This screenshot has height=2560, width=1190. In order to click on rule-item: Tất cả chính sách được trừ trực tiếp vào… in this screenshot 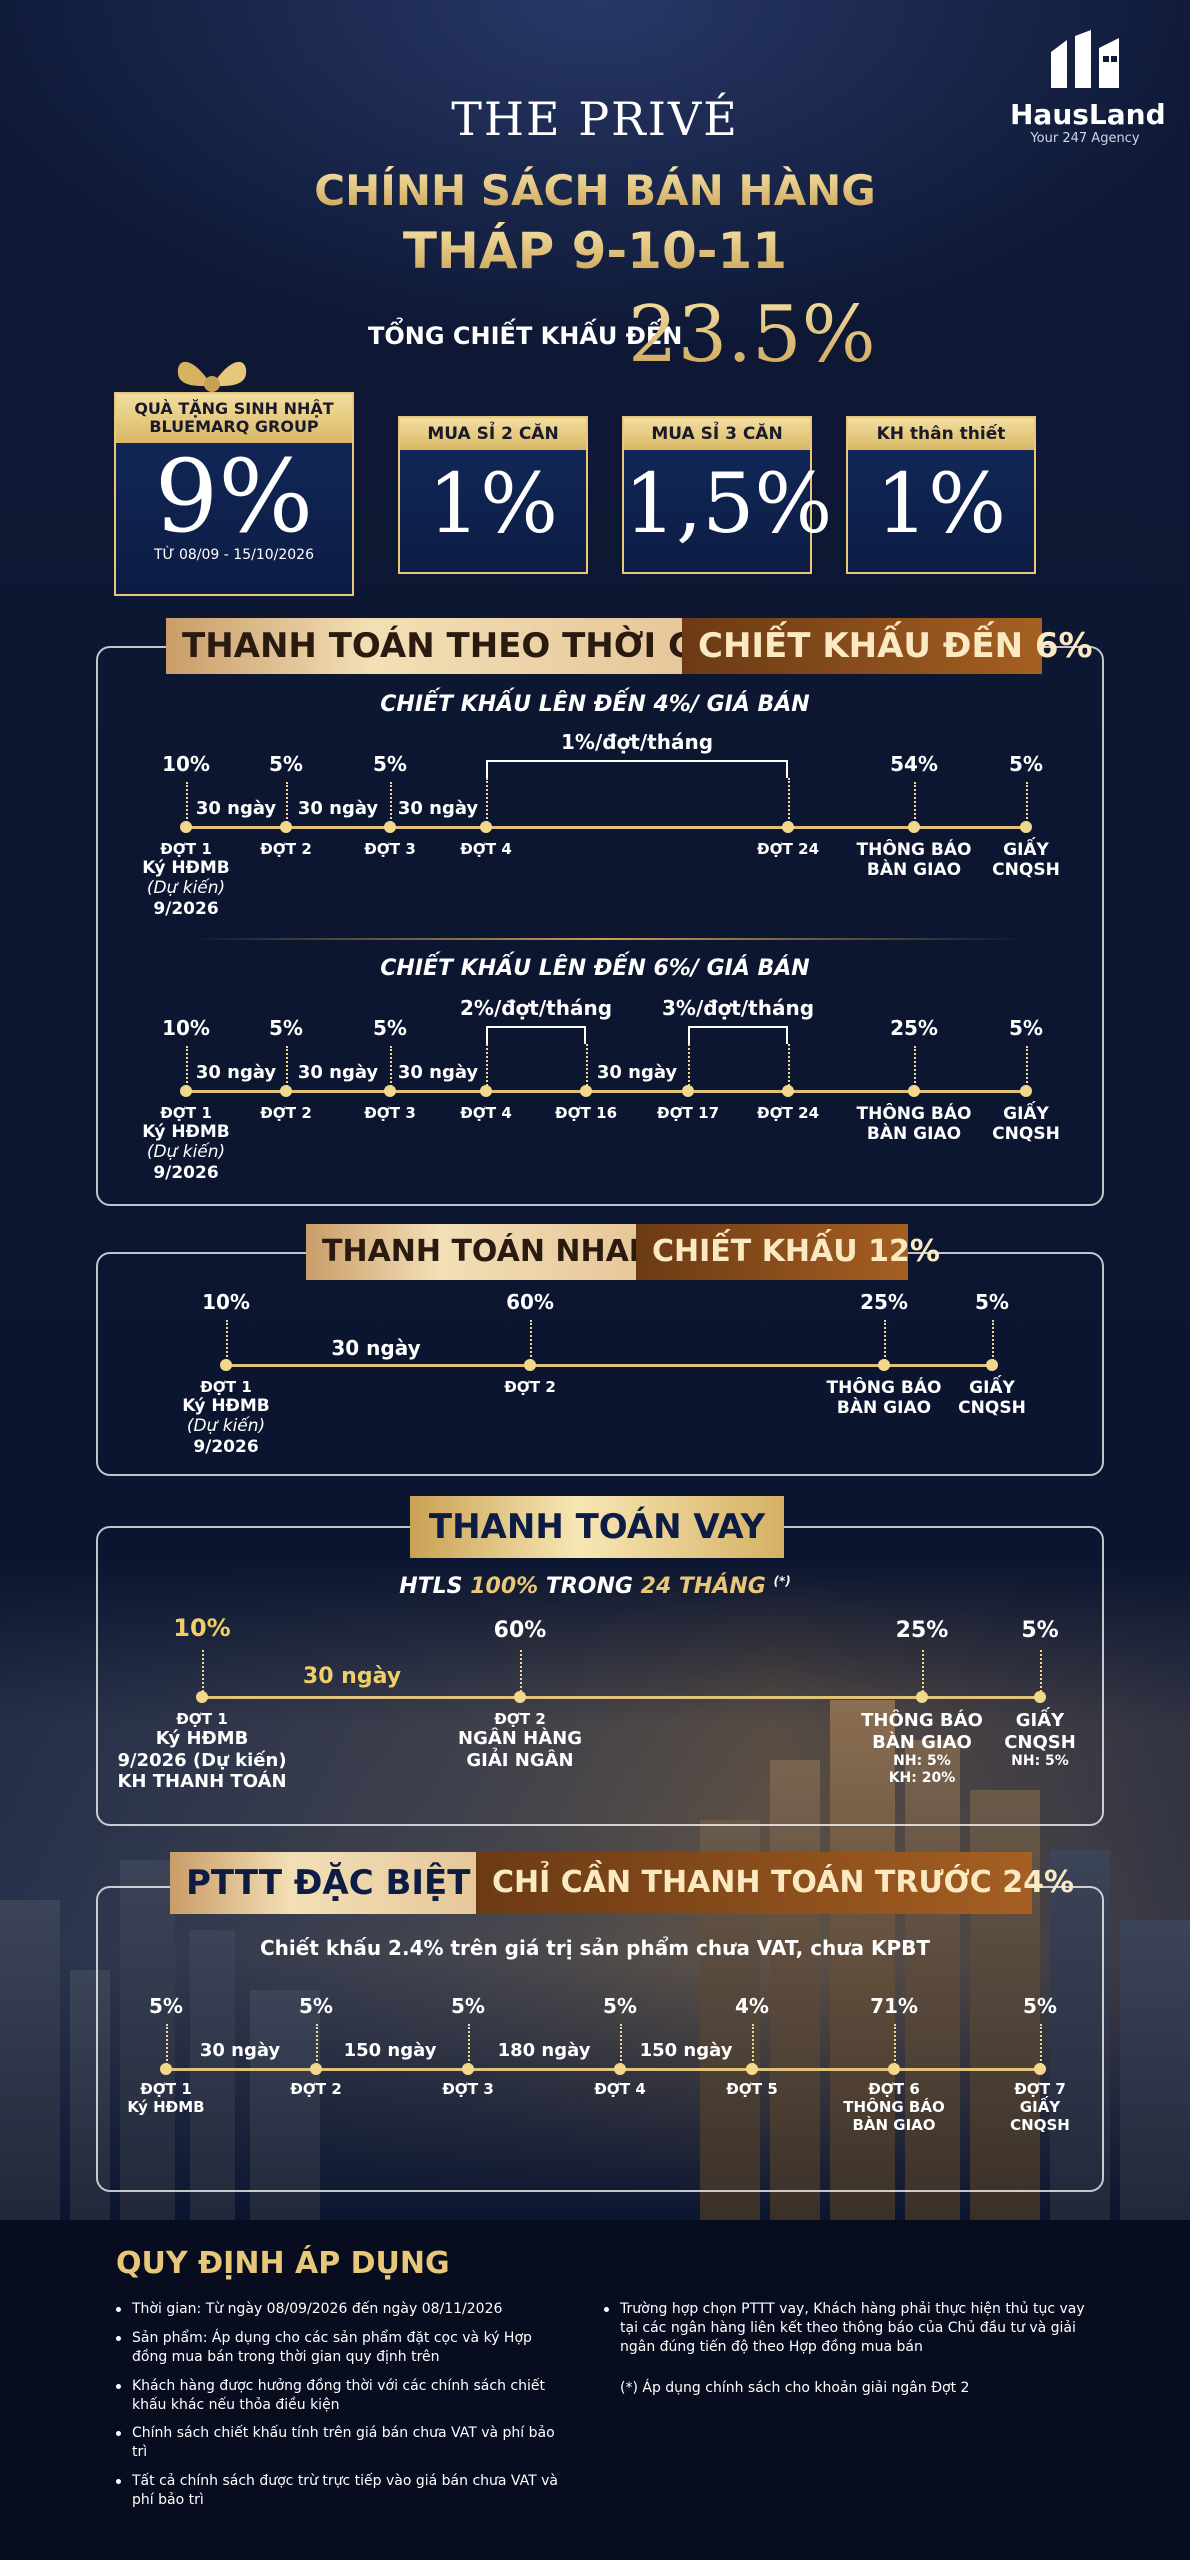, I will do `click(341, 2491)`.